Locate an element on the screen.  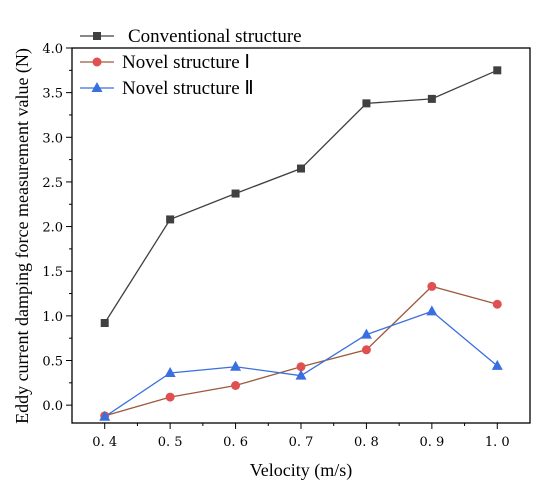
x-tick-label: 0. 7 is located at coordinates (301, 442).